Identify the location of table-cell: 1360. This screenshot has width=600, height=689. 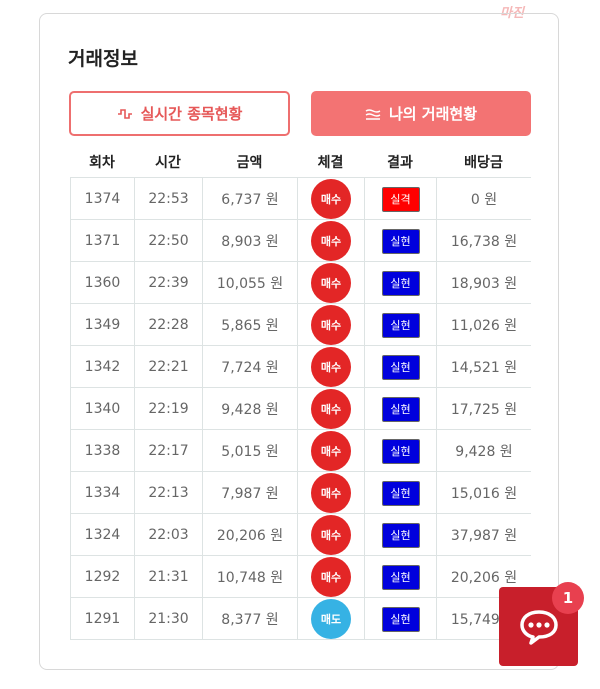
(102, 283).